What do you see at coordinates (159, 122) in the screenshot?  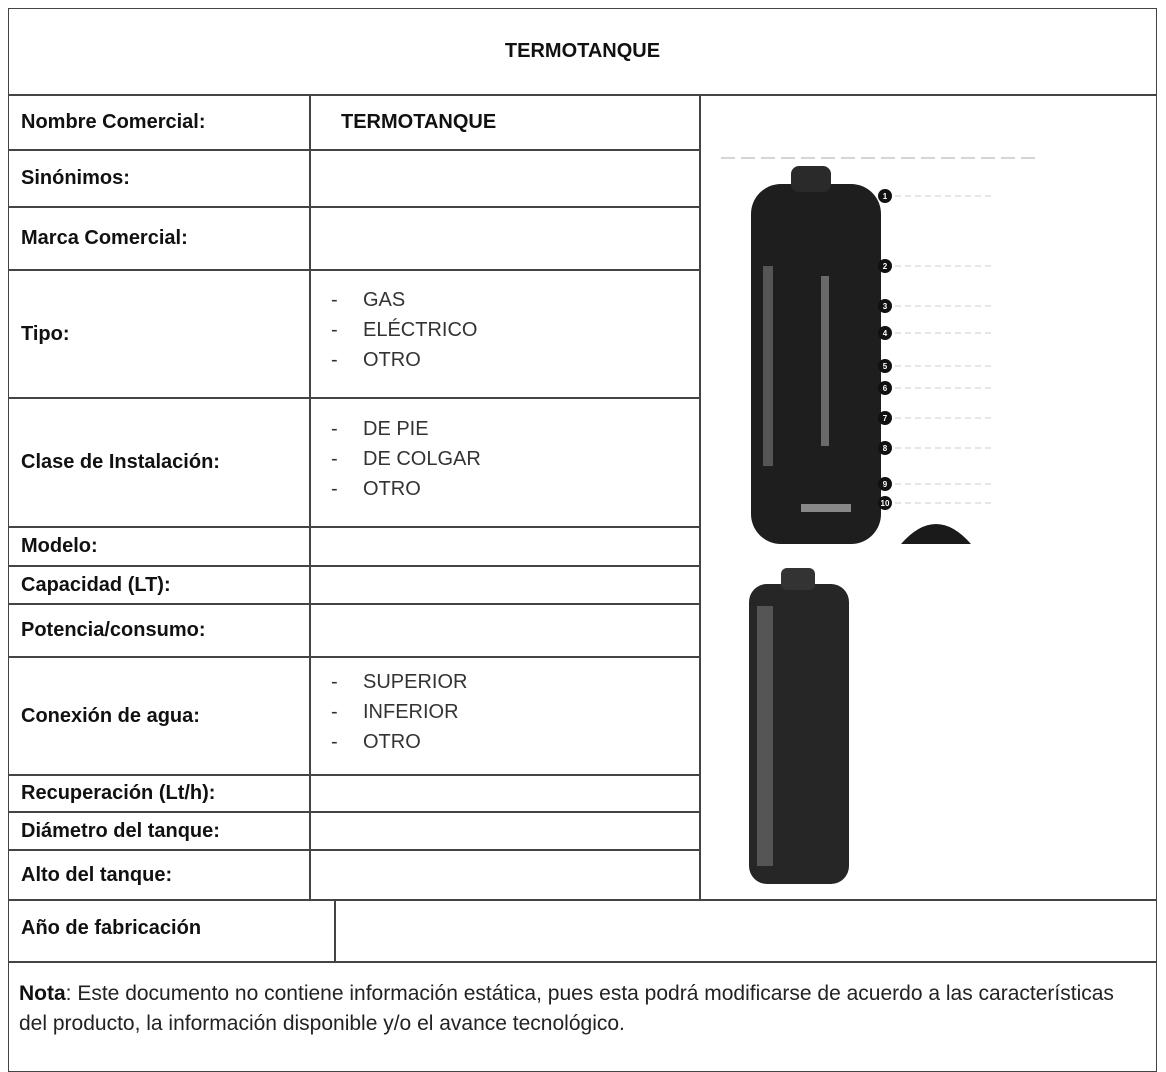 I see `row-label: Nombre Comercial:` at bounding box center [159, 122].